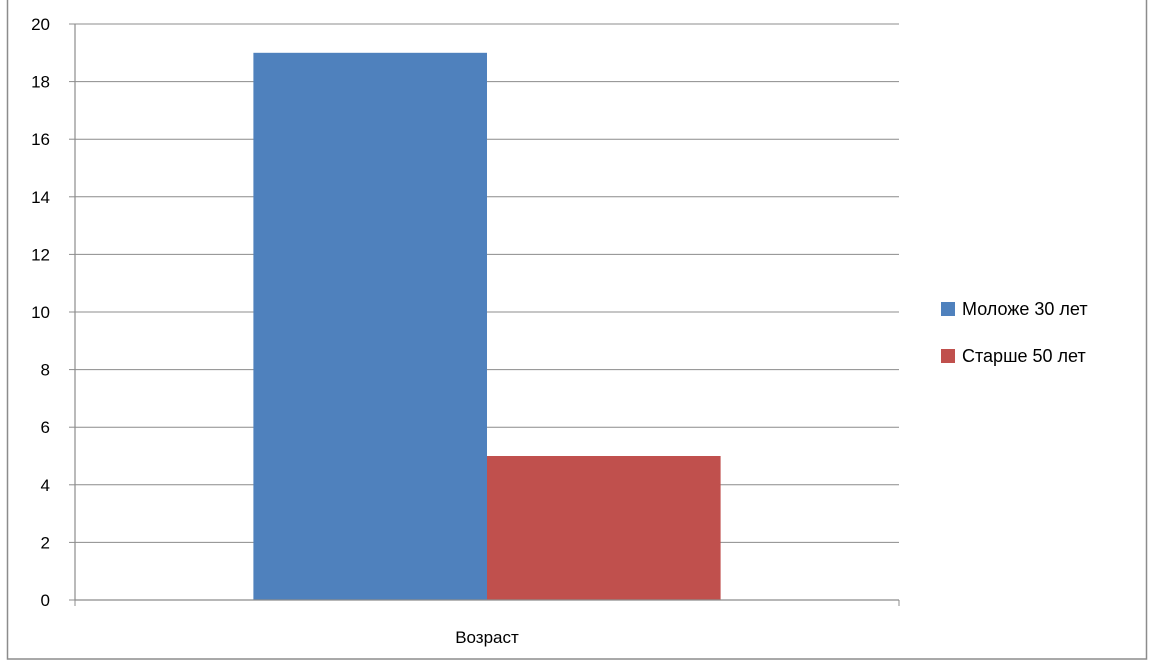 Image resolution: width=1149 pixels, height=666 pixels. Describe the element at coordinates (1024, 356) in the screenshot. I see `legend-label: Старше 50 лет` at that location.